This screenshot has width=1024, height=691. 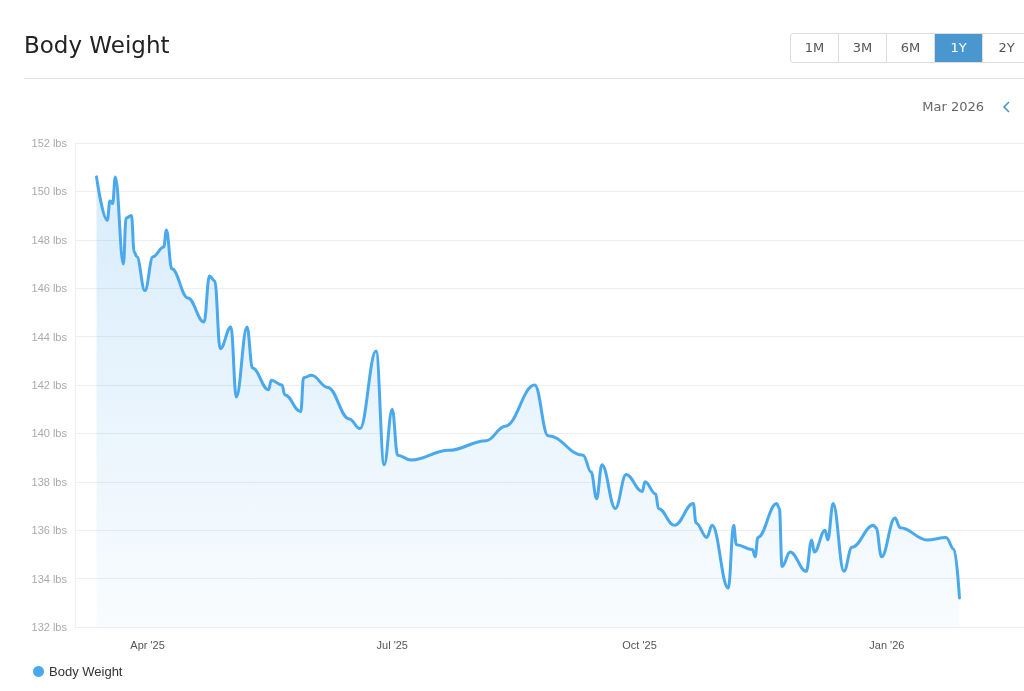 What do you see at coordinates (639, 644) in the screenshot?
I see `x-tick-label: Oct '25` at bounding box center [639, 644].